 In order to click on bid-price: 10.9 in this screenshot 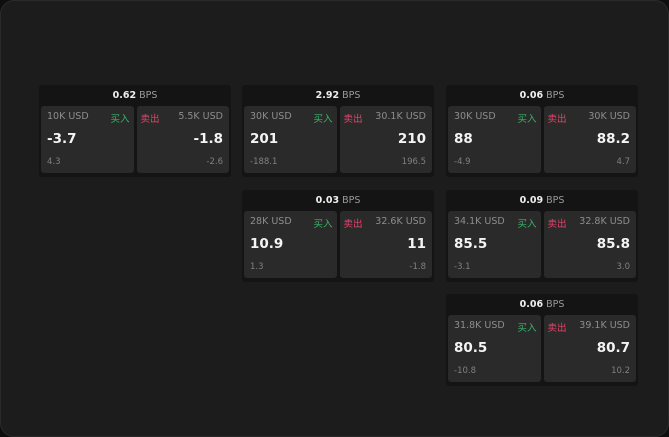, I will do `click(267, 244)`.